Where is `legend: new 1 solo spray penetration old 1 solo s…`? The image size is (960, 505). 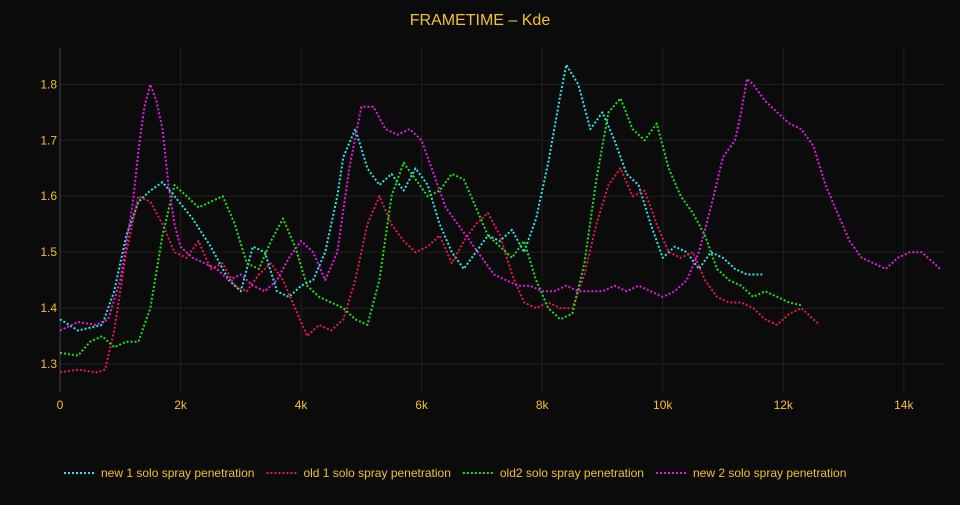 legend: new 1 solo spray penetration old 1 solo s… is located at coordinates (455, 473).